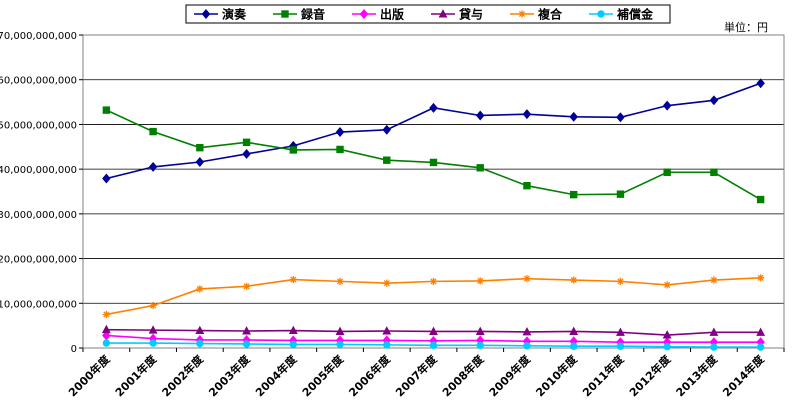  I want to click on x-tick-label: 2004年度, so click(276, 376).